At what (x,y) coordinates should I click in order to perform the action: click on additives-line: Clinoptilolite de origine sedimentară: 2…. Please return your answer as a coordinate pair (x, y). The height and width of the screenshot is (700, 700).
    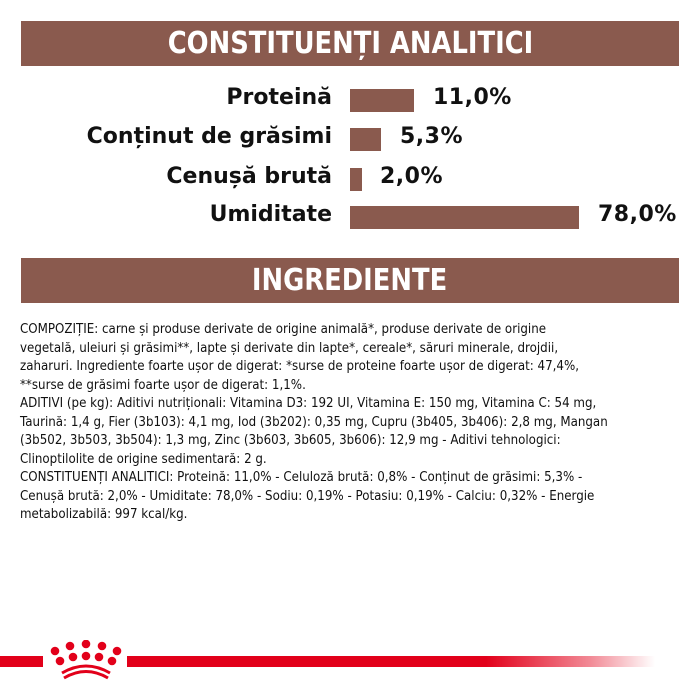
    Looking at the image, I should click on (143, 459).